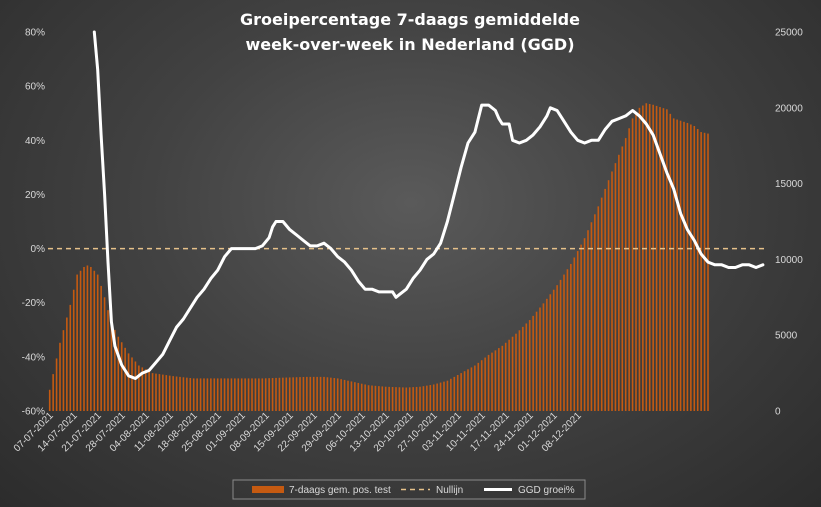 The width and height of the screenshot is (821, 507). What do you see at coordinates (33, 357) in the screenshot?
I see `left-tick-label: -40%` at bounding box center [33, 357].